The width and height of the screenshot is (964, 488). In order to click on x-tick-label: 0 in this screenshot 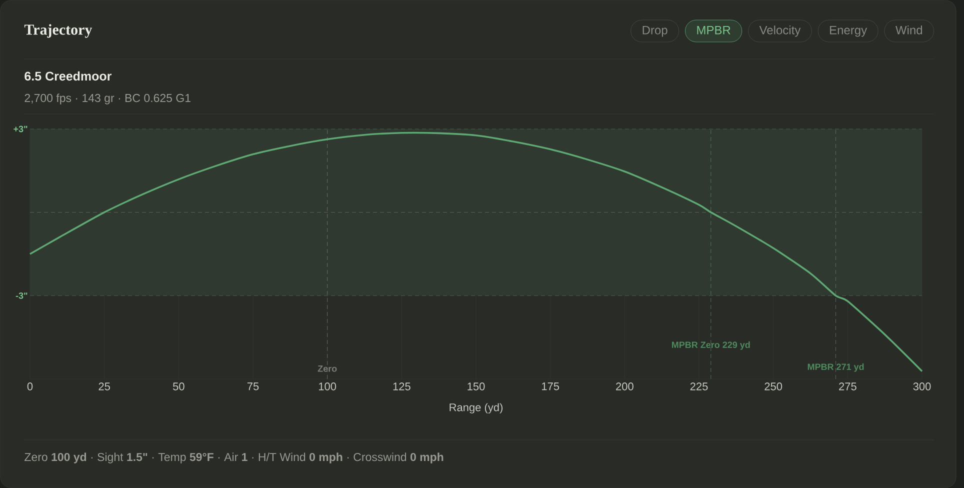, I will do `click(30, 386)`.